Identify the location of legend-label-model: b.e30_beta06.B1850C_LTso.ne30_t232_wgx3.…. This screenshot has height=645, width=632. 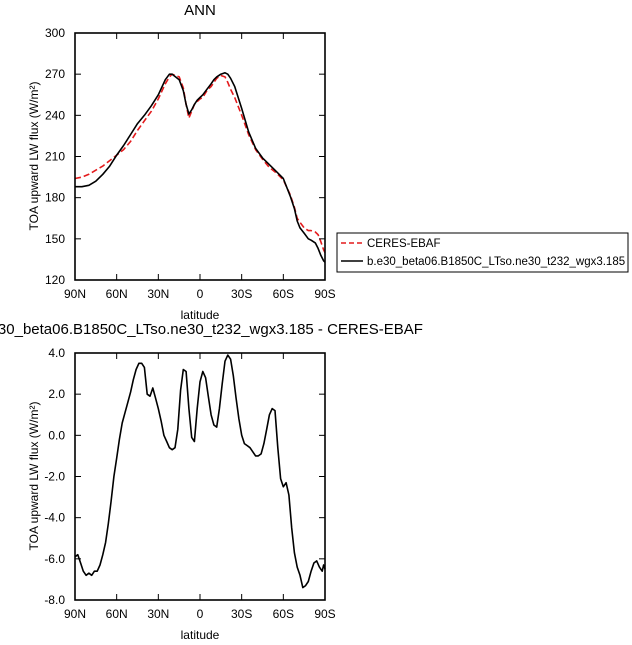
(496, 262).